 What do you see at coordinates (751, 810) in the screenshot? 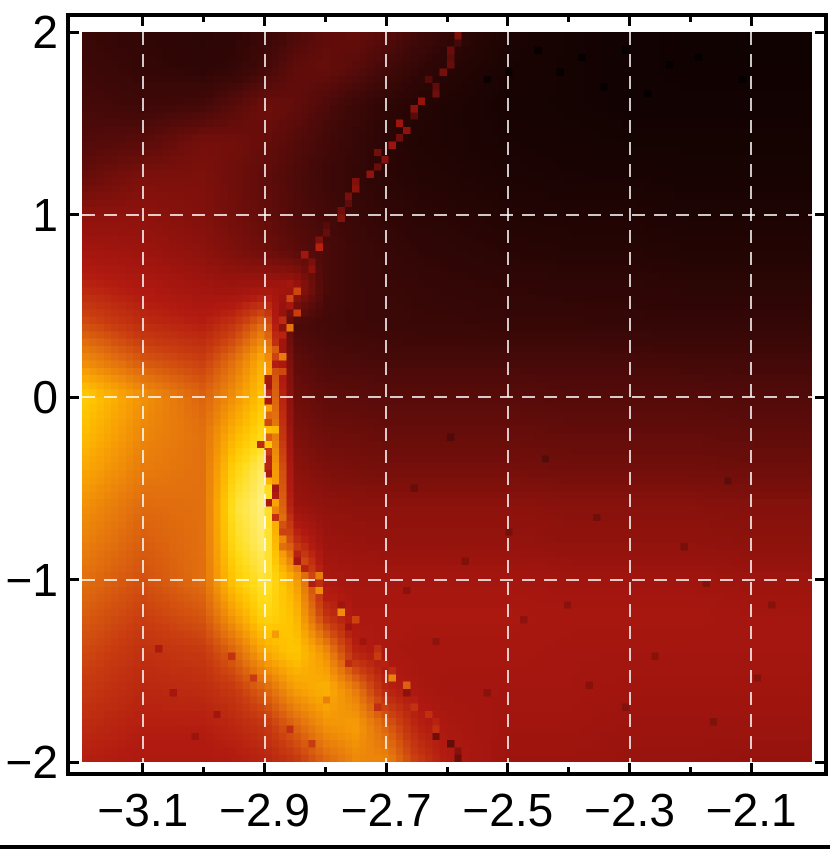
I see `x-tick-label: −2.1` at bounding box center [751, 810].